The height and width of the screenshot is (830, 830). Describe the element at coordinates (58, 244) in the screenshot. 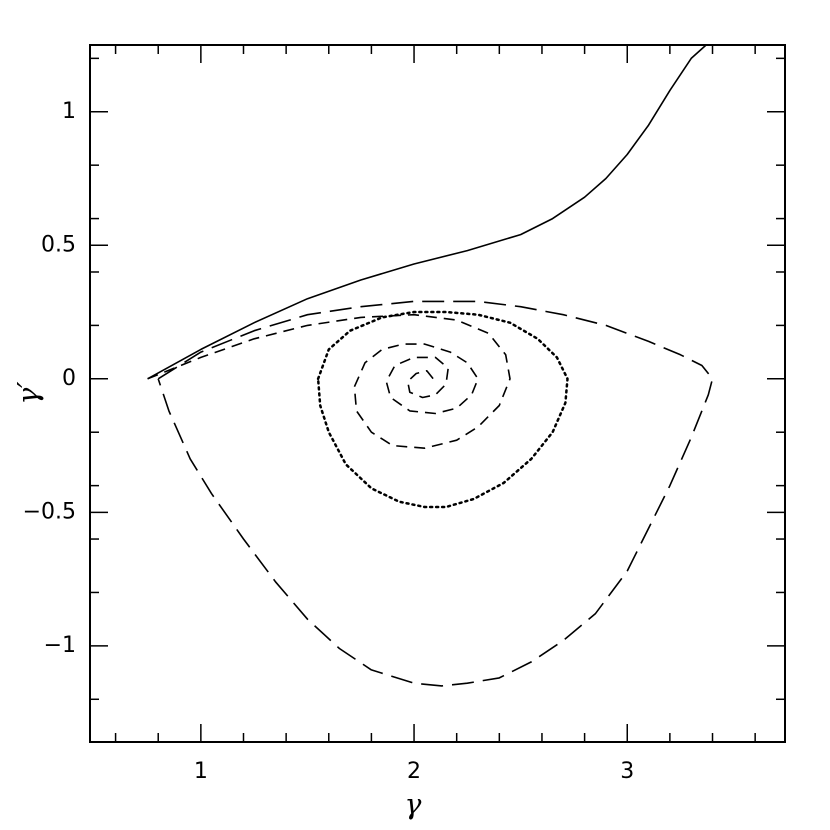

I see `y-tick-label: 0.5` at that location.